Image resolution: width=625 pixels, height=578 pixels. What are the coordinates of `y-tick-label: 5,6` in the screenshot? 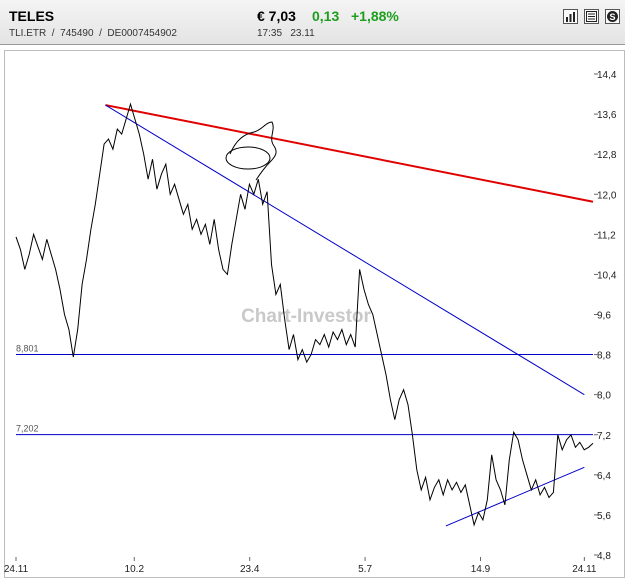 It's located at (604, 516).